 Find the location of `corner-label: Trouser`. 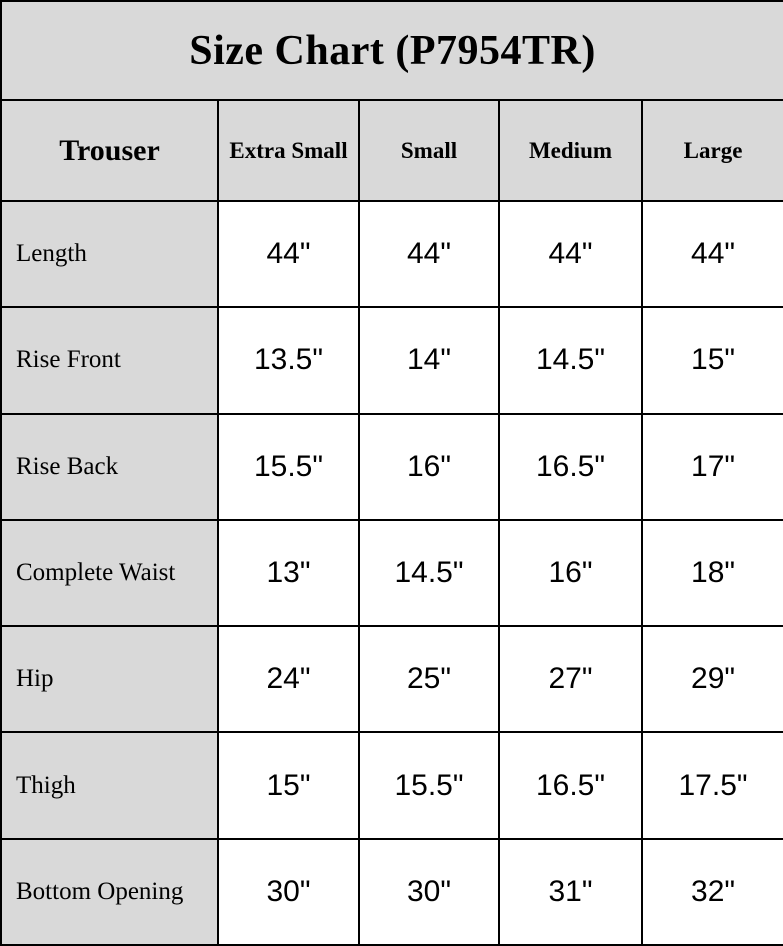

corner-label: Trouser is located at coordinates (109, 150).